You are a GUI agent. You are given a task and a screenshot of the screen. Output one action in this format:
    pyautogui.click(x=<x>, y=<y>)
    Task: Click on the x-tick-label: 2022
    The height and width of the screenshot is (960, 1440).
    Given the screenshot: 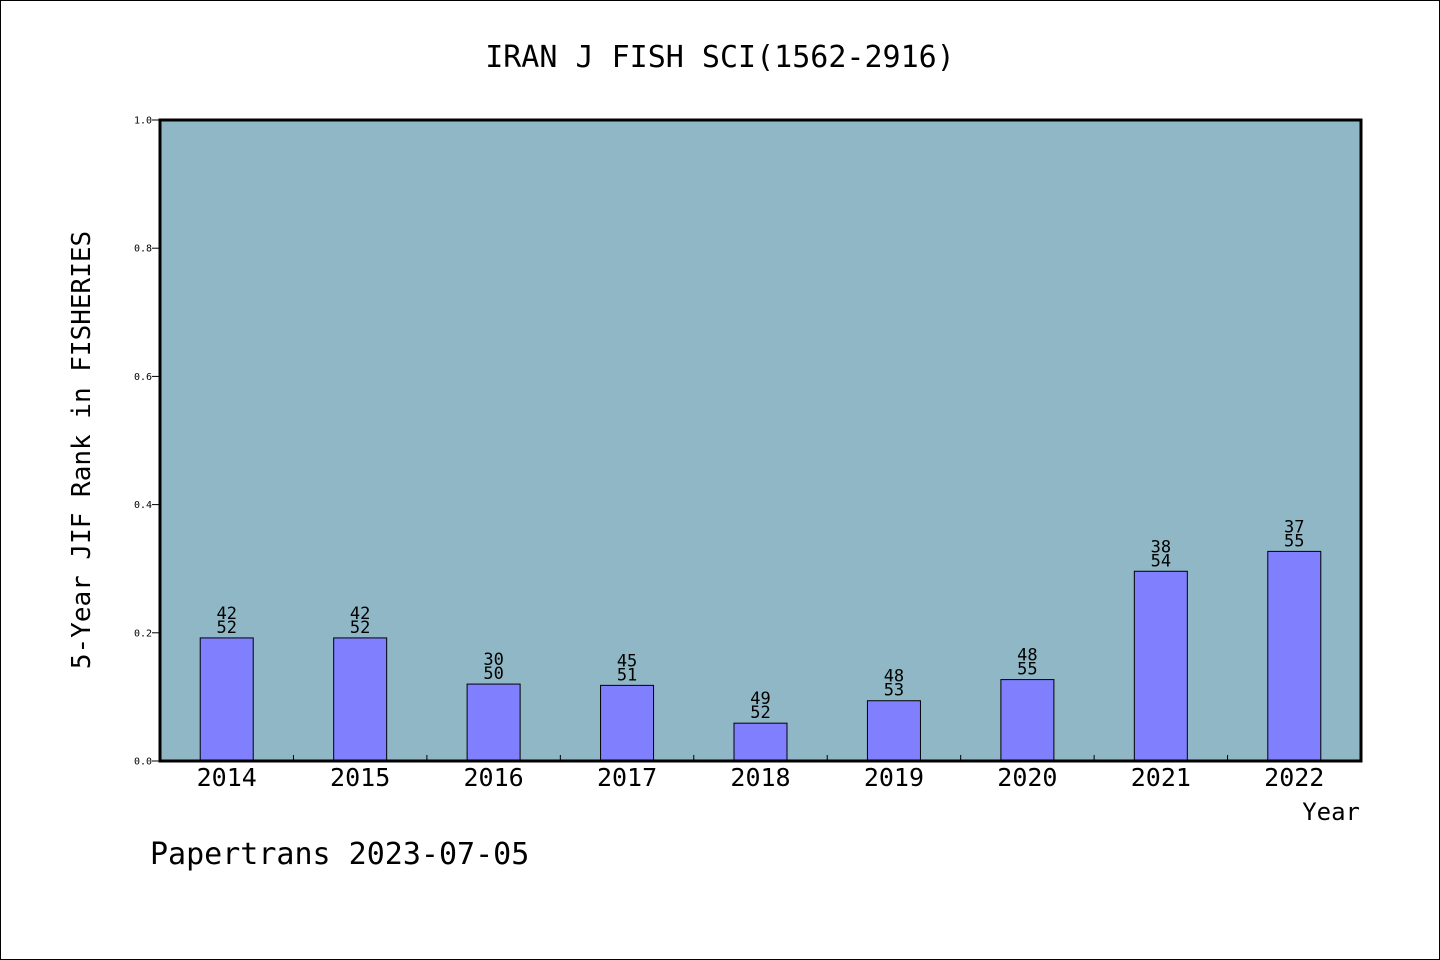 What is the action you would take?
    pyautogui.click(x=1294, y=777)
    